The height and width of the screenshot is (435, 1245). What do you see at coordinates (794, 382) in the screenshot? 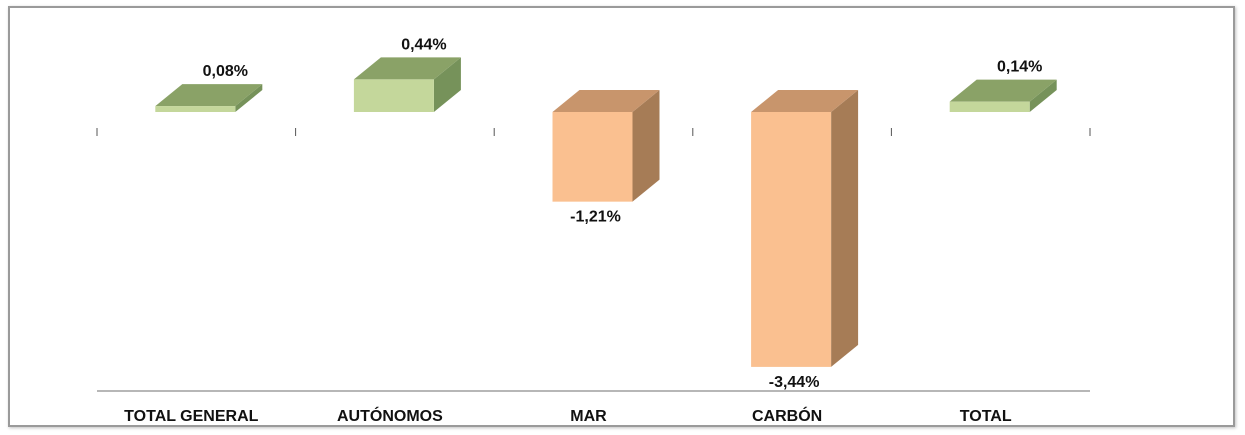
I see `data-label: -3,44%` at bounding box center [794, 382].